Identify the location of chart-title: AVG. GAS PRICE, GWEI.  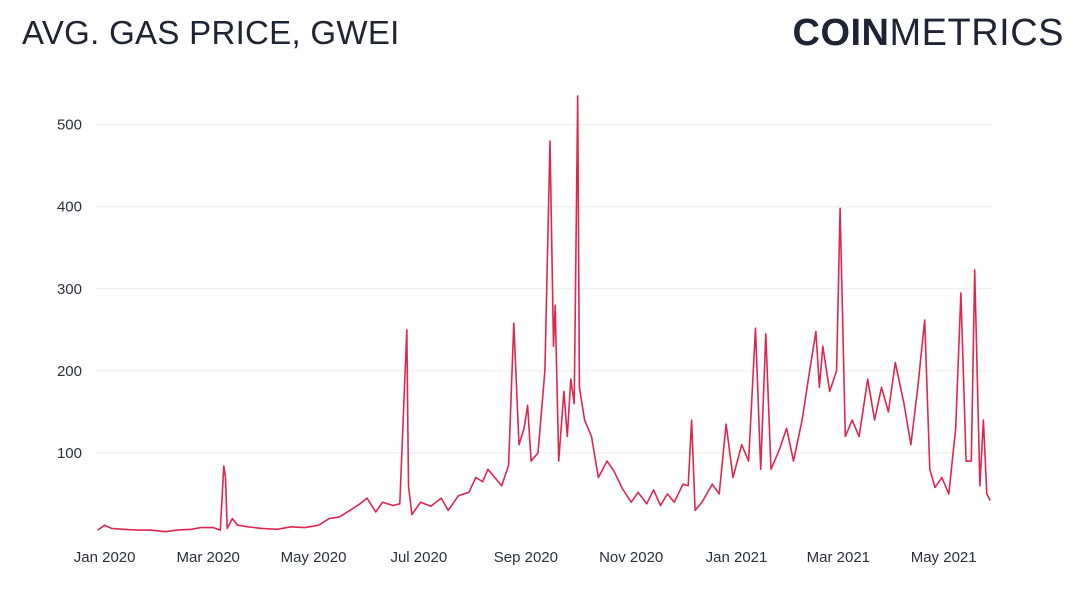
(211, 32).